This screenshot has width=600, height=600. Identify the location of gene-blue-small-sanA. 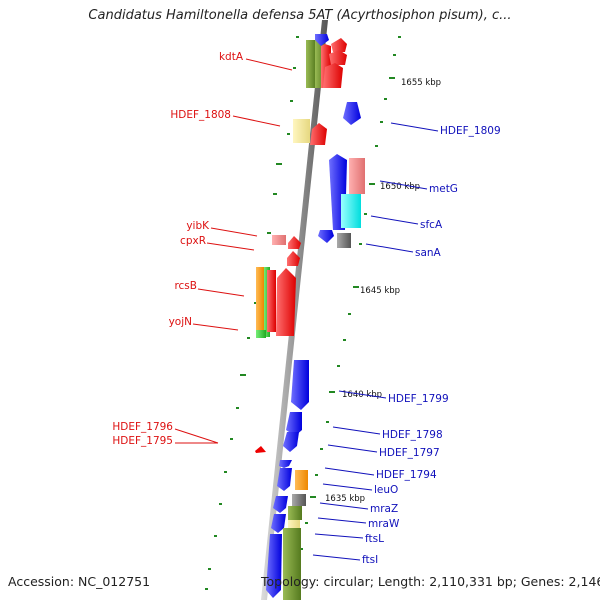
(326, 236).